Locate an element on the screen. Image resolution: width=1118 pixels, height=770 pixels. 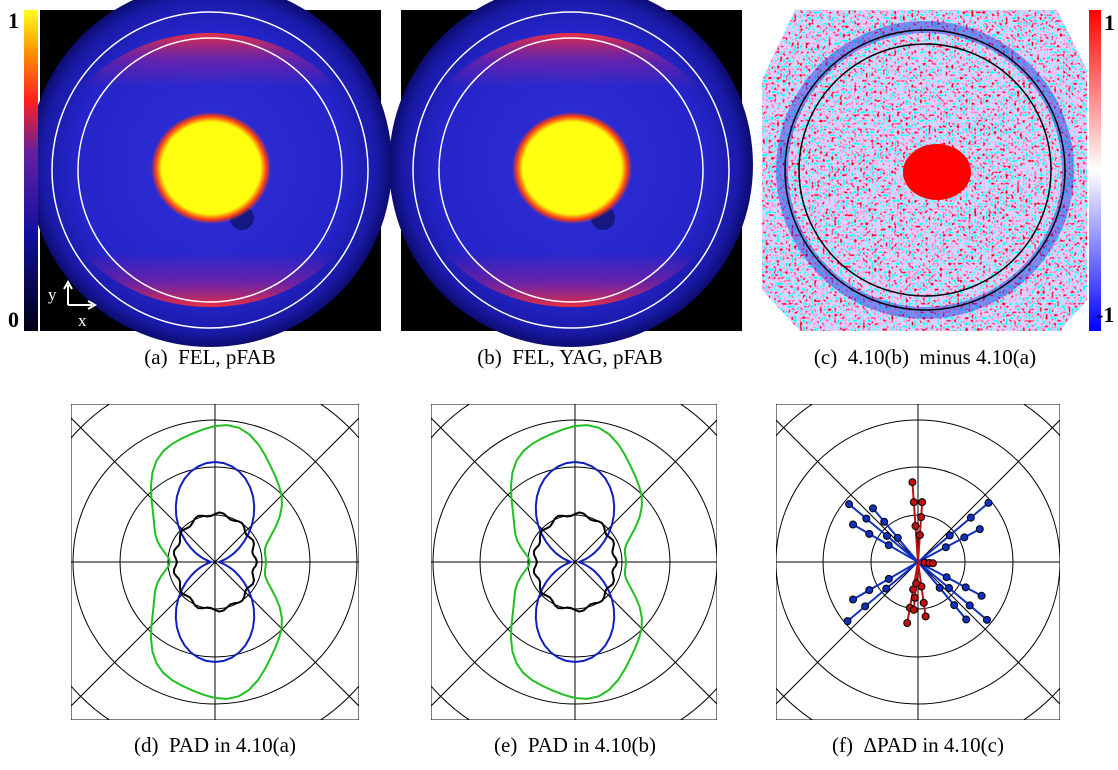
caption: (d) PAD in 4.10(a) is located at coordinates (215, 745).